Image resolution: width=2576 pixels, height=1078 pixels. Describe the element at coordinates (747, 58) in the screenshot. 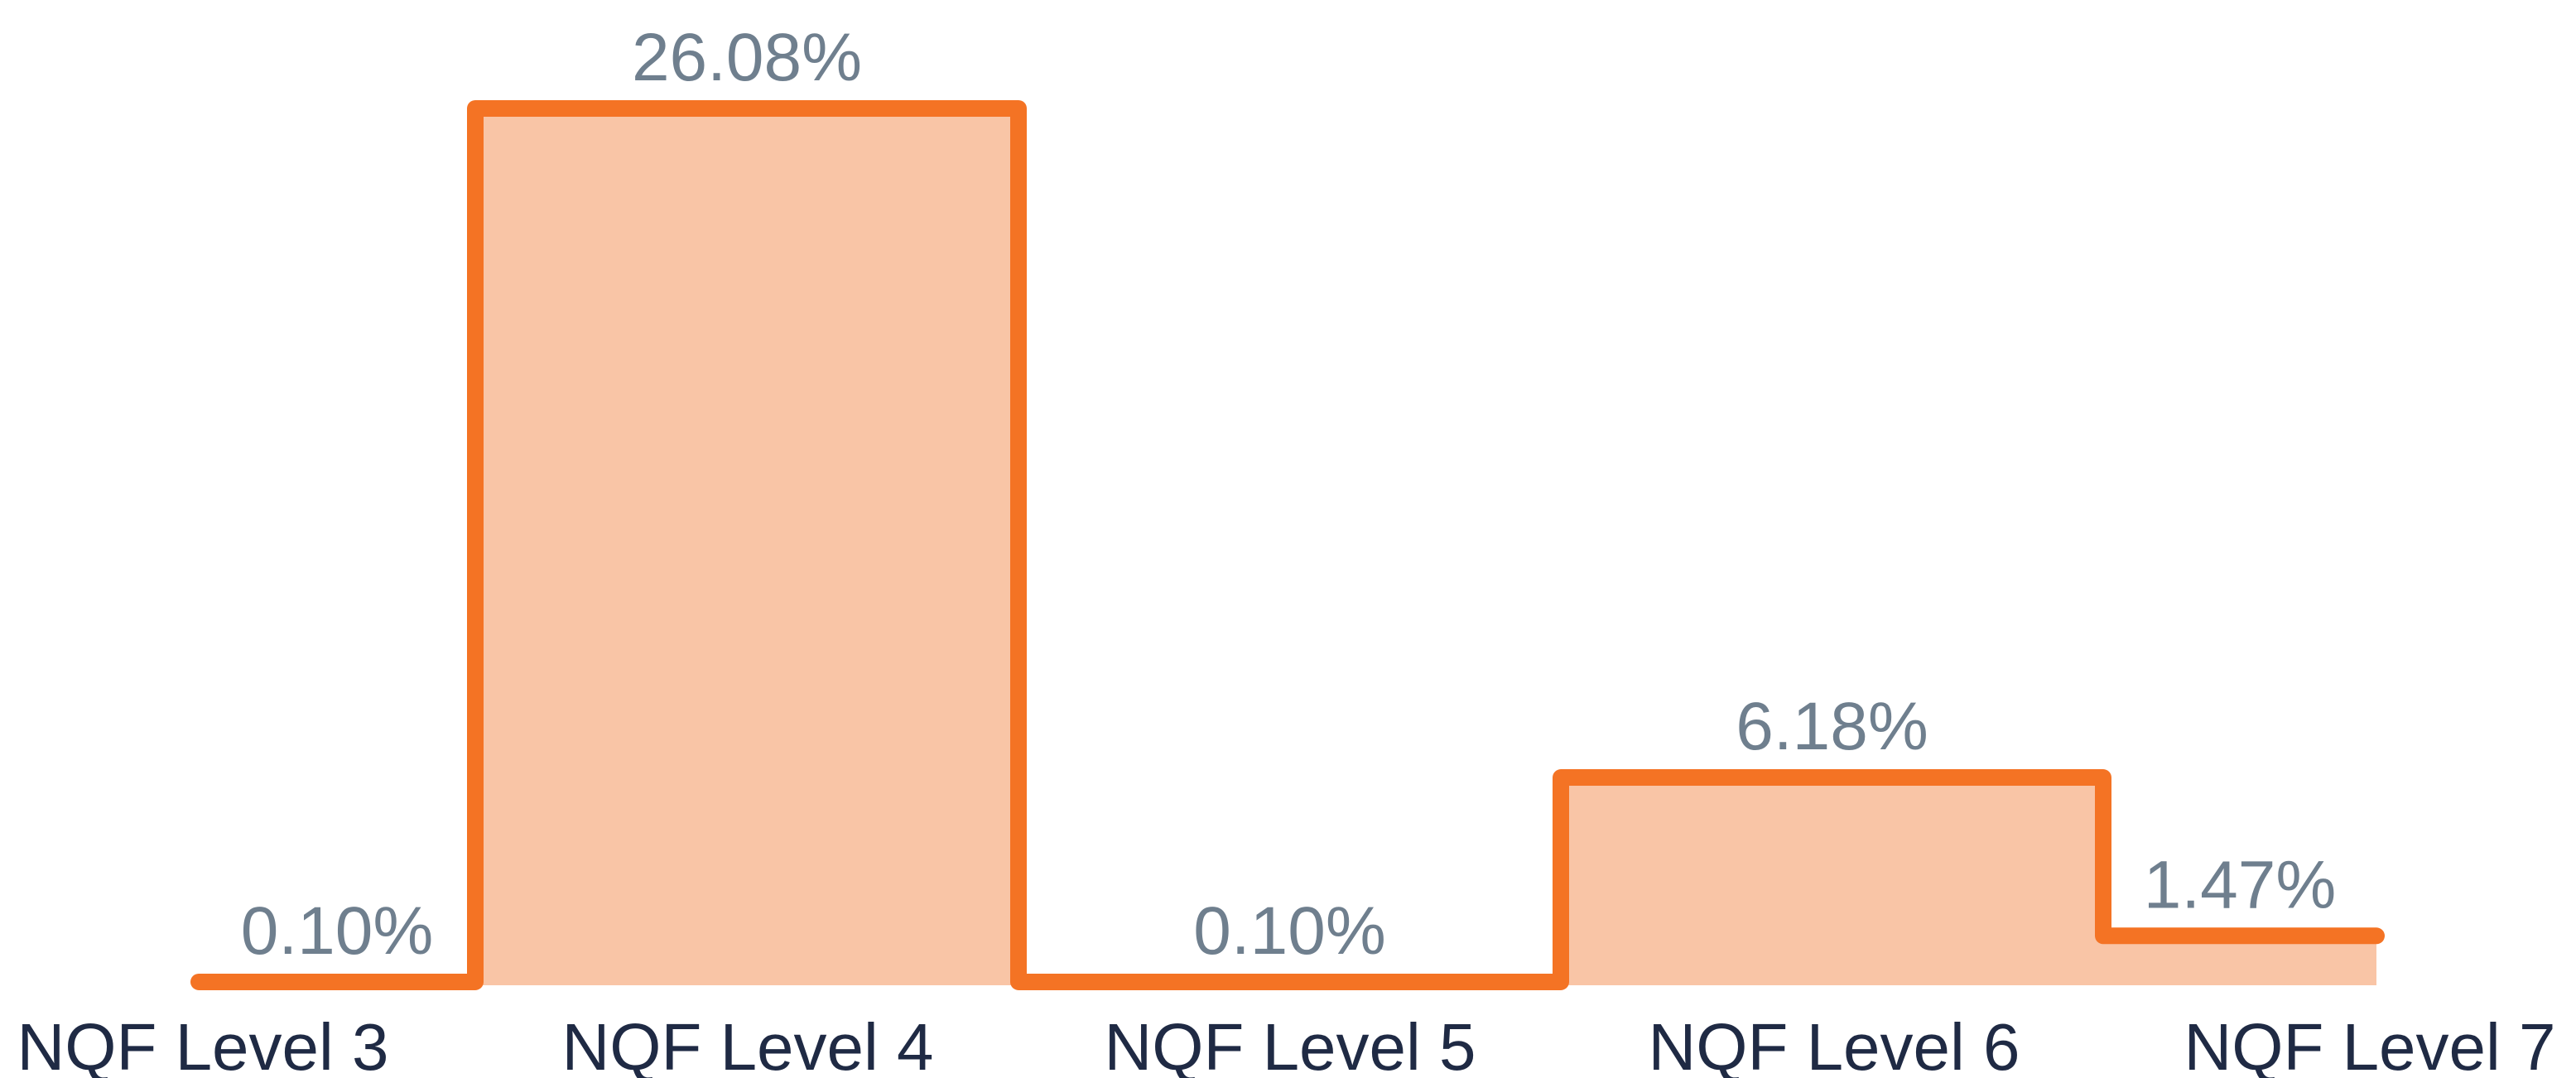

I see `value-label-2: 26.08%` at that location.